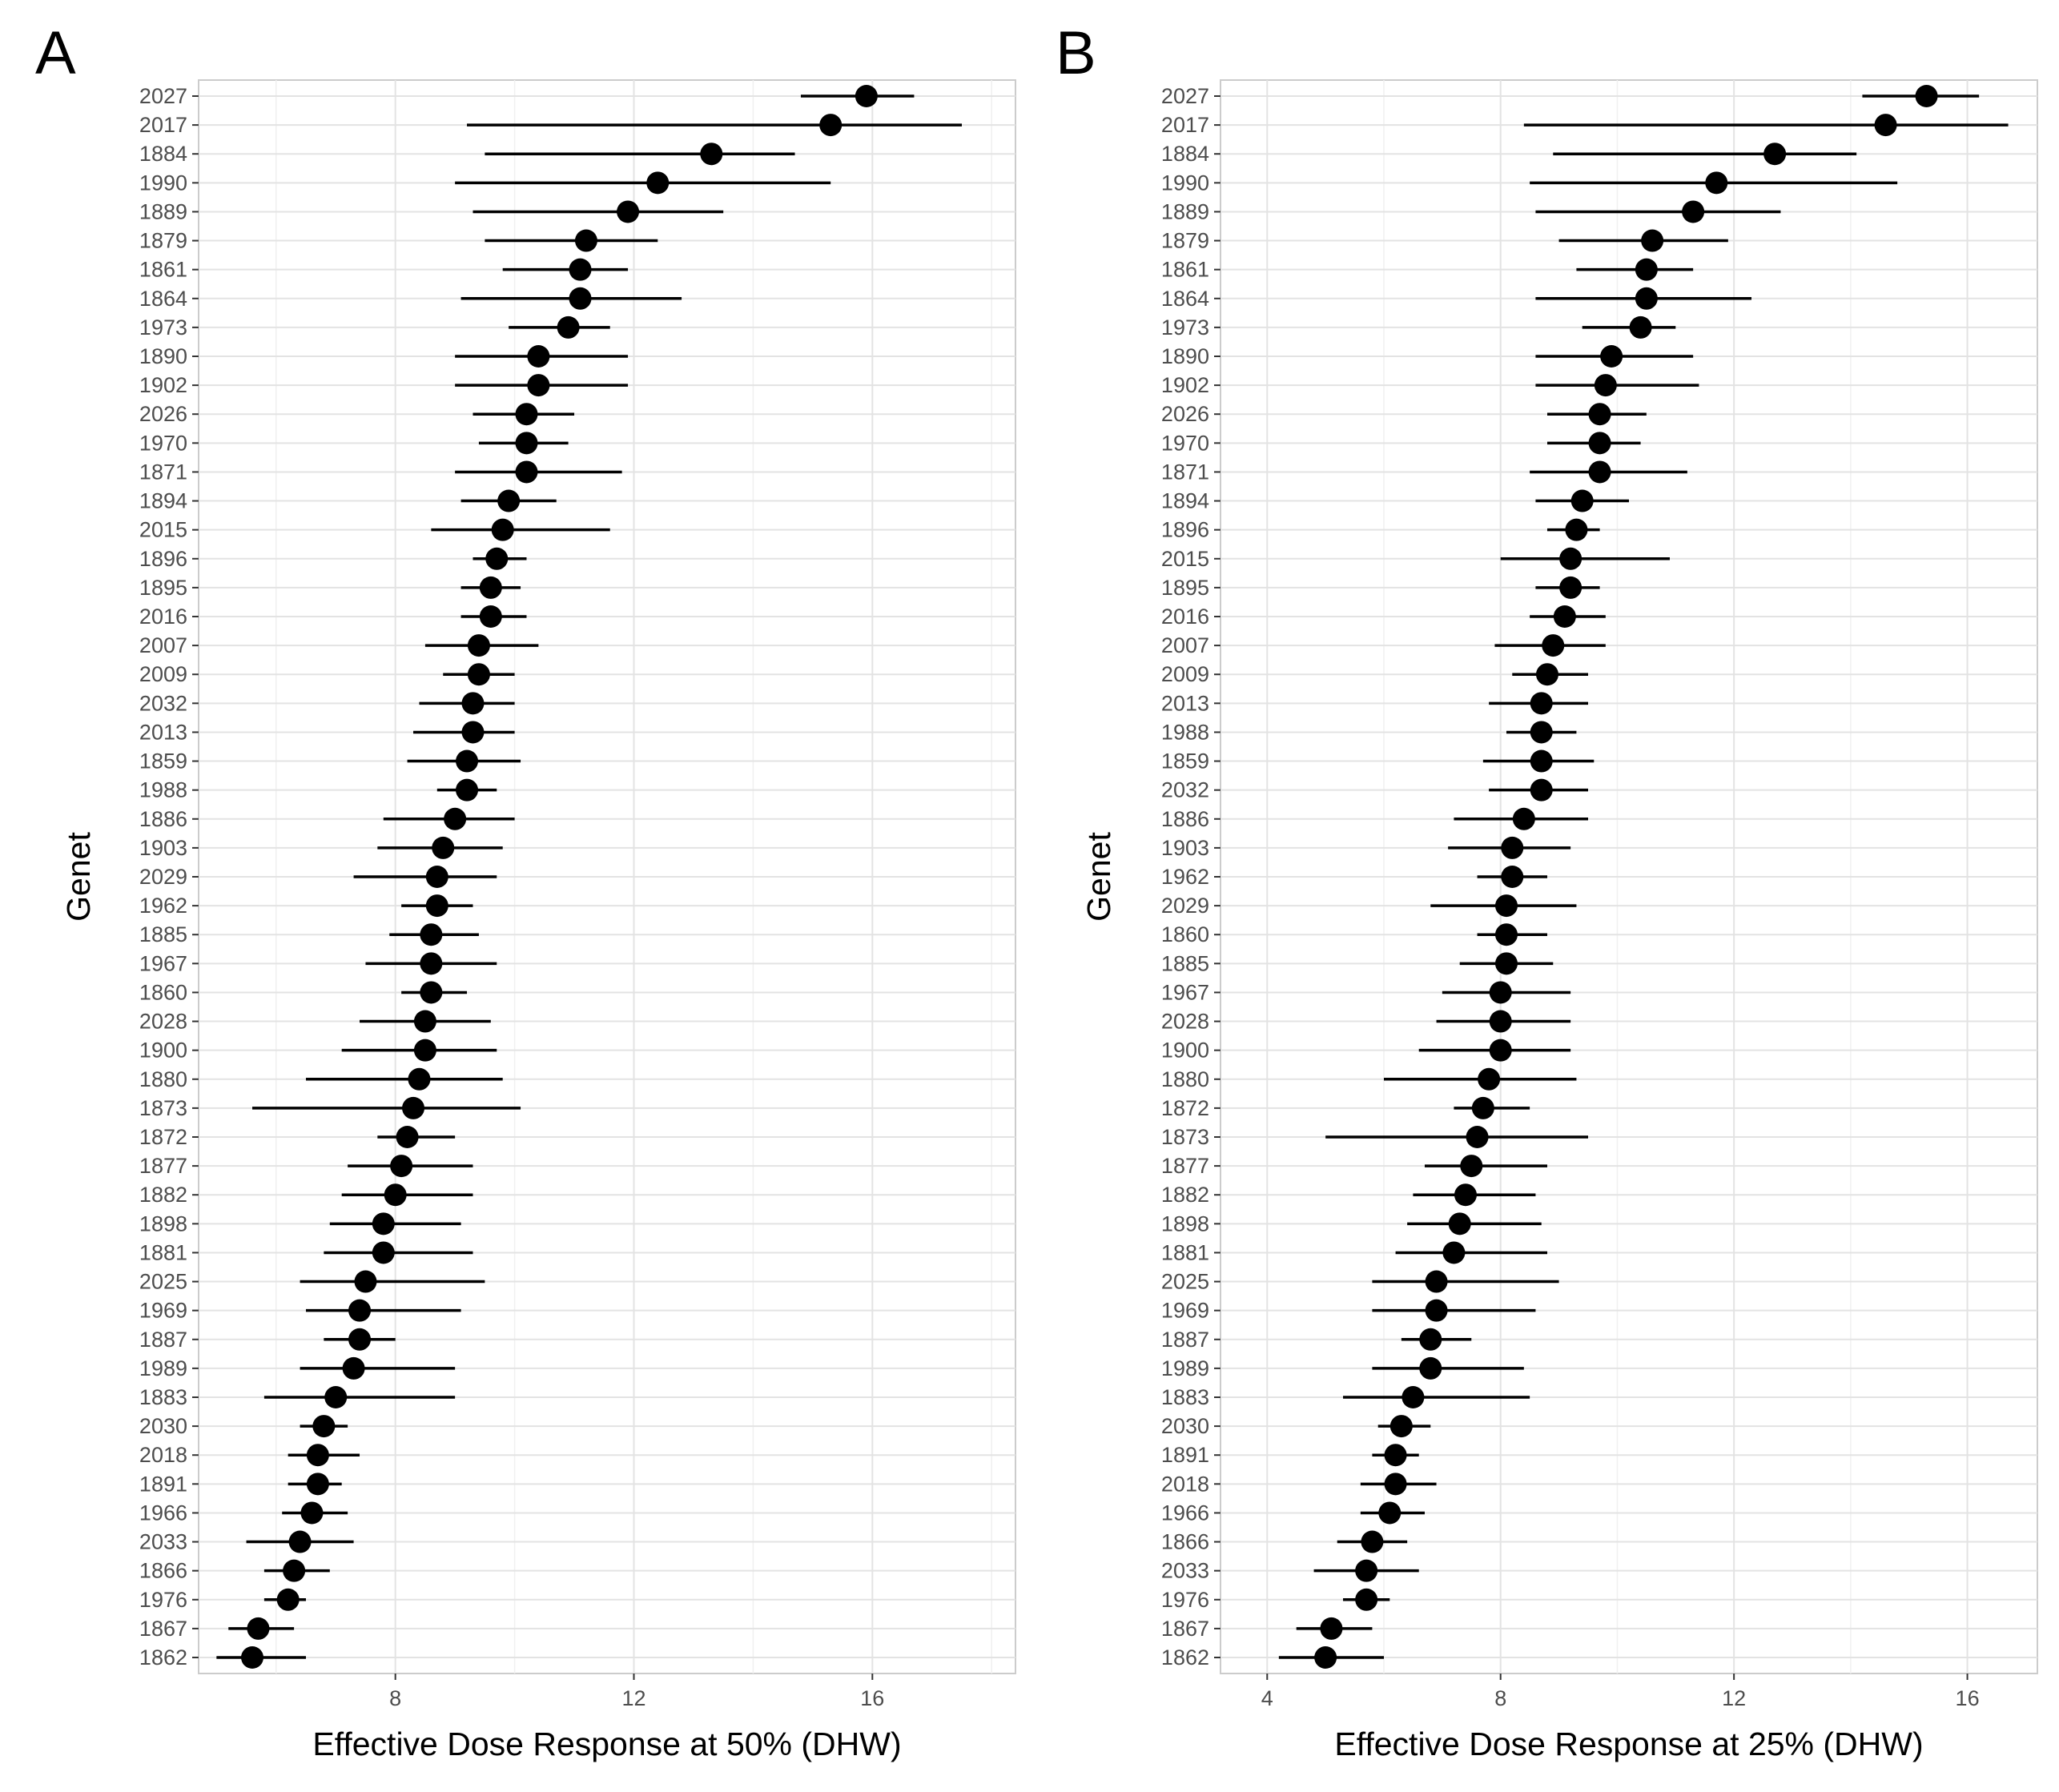 The height and width of the screenshot is (1792, 2059). Describe the element at coordinates (1185, 674) in the screenshot. I see `y-tick-label: 2009` at that location.